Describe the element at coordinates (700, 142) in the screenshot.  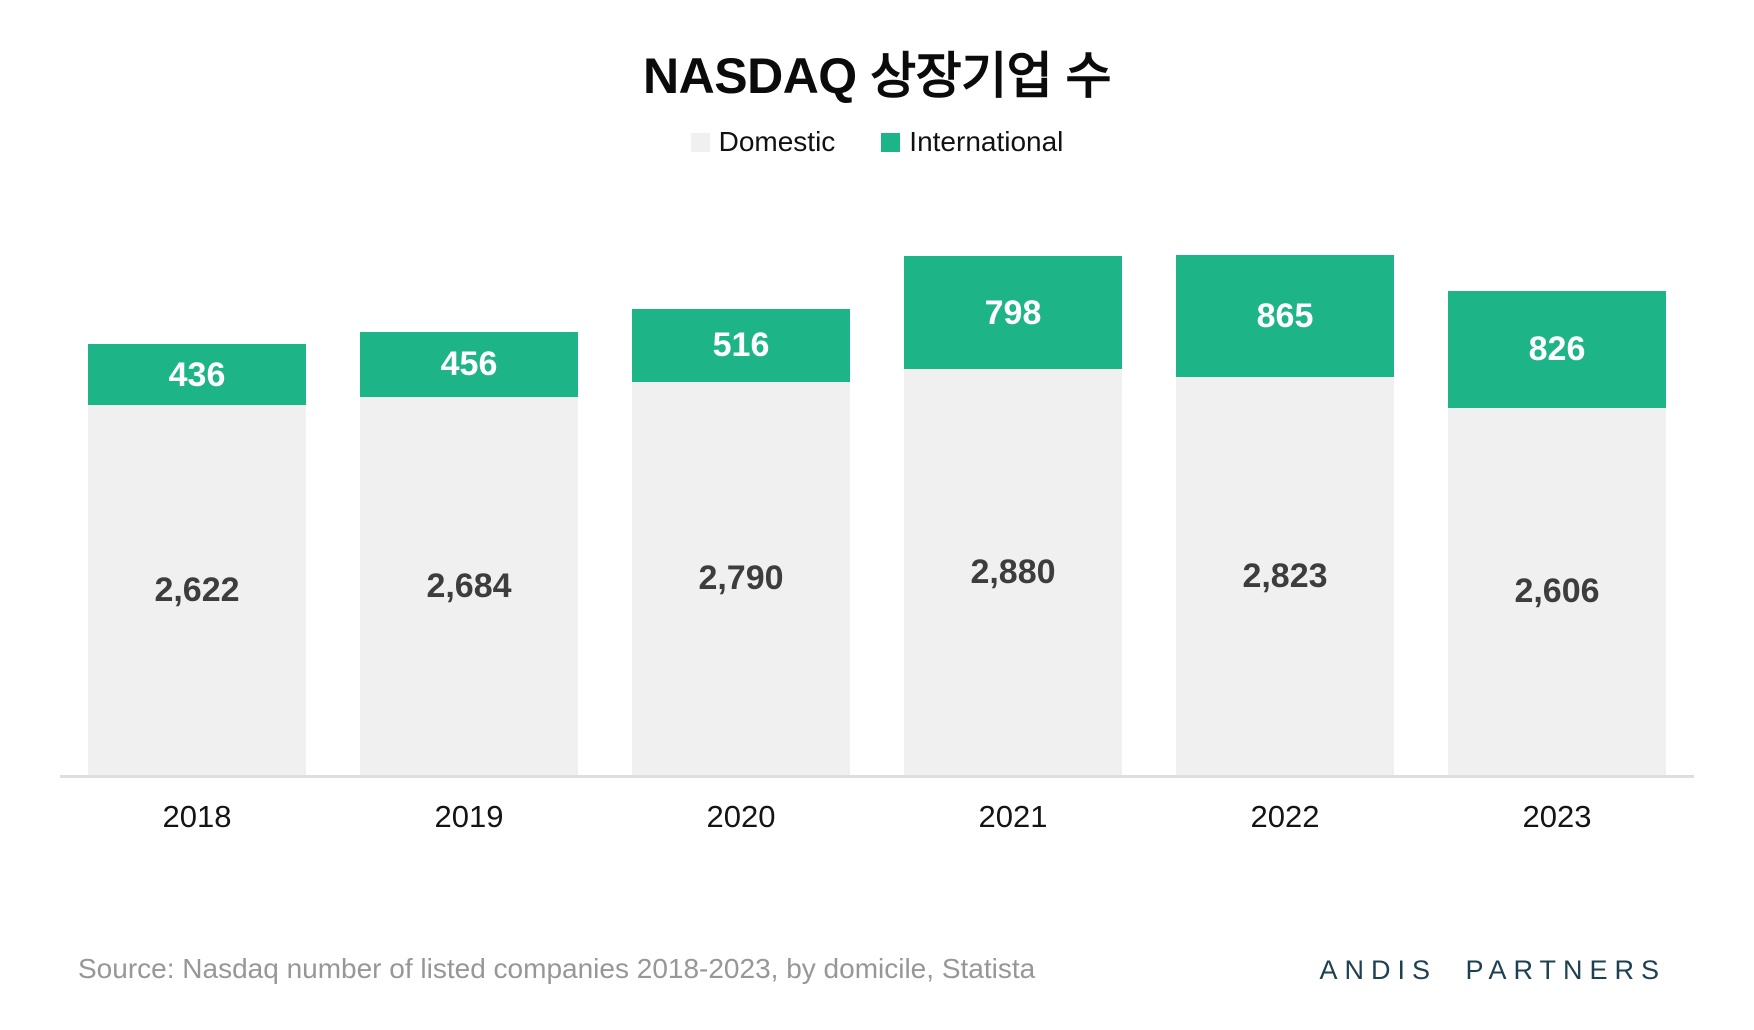
I see `legend-swatch-domestic-icon` at that location.